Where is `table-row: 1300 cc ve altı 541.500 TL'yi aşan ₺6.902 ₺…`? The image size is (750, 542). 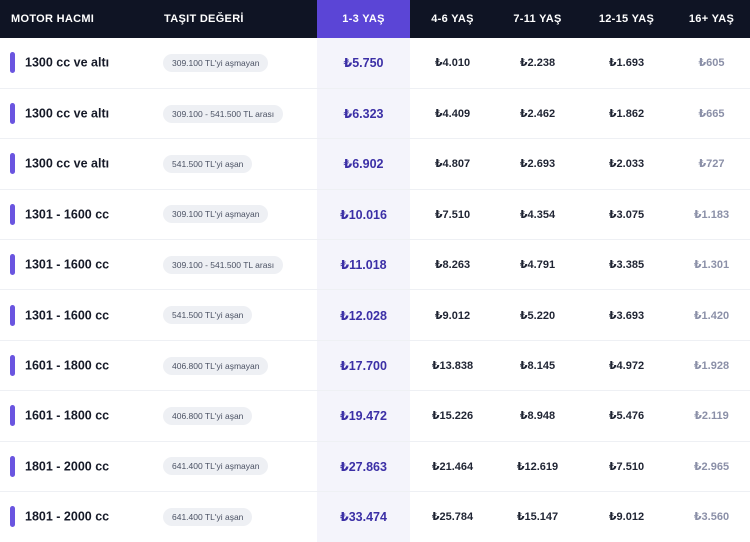
table-row: 1300 cc ve altı 541.500 TL'yi aşan ₺6.902 ₺… is located at coordinates (375, 164).